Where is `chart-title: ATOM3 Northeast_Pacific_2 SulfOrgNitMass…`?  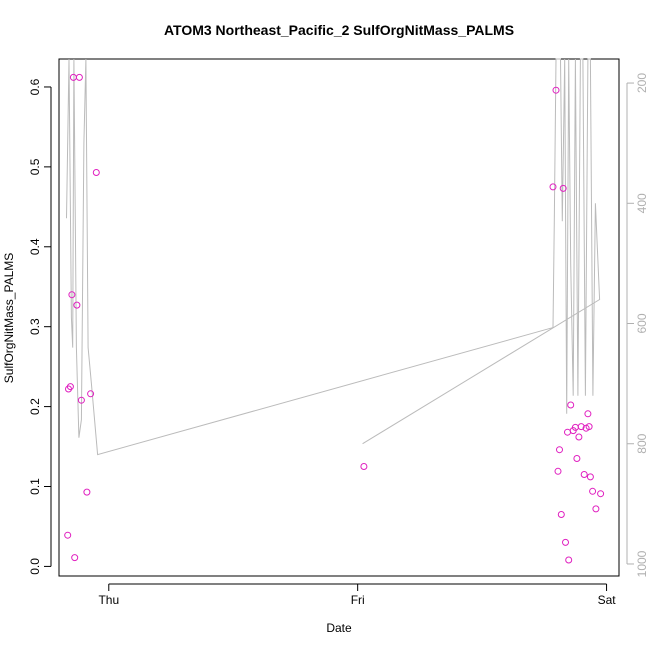
chart-title: ATOM3 Northeast_Pacific_2 SulfOrgNitMass… is located at coordinates (339, 30).